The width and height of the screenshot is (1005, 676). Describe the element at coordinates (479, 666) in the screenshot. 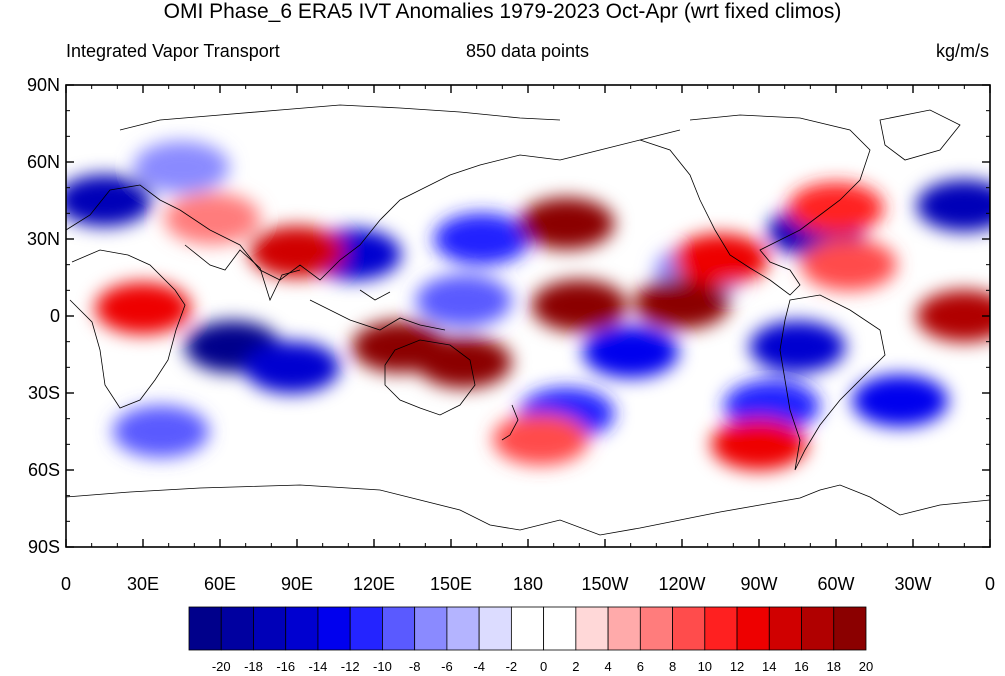

I see `colorbar-label: -4` at that location.